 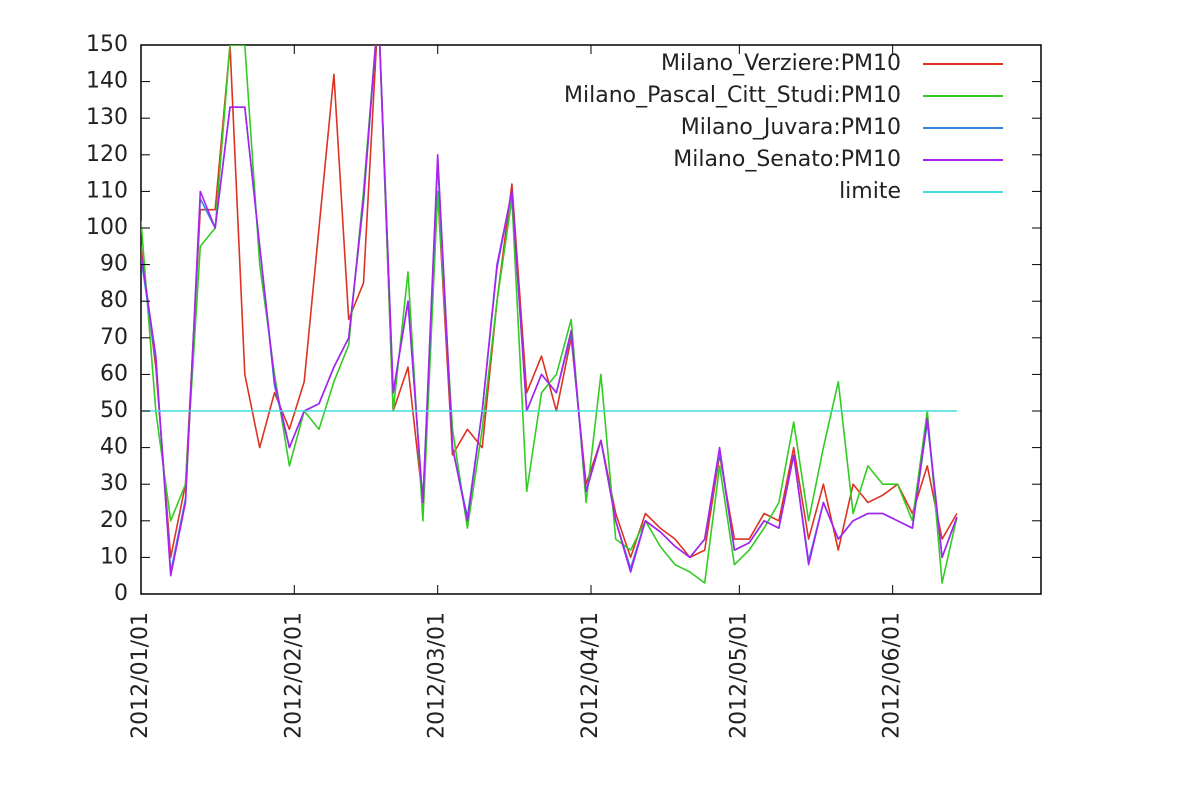 I want to click on legend-label: Milano_Senato:PM10, so click(x=787, y=159).